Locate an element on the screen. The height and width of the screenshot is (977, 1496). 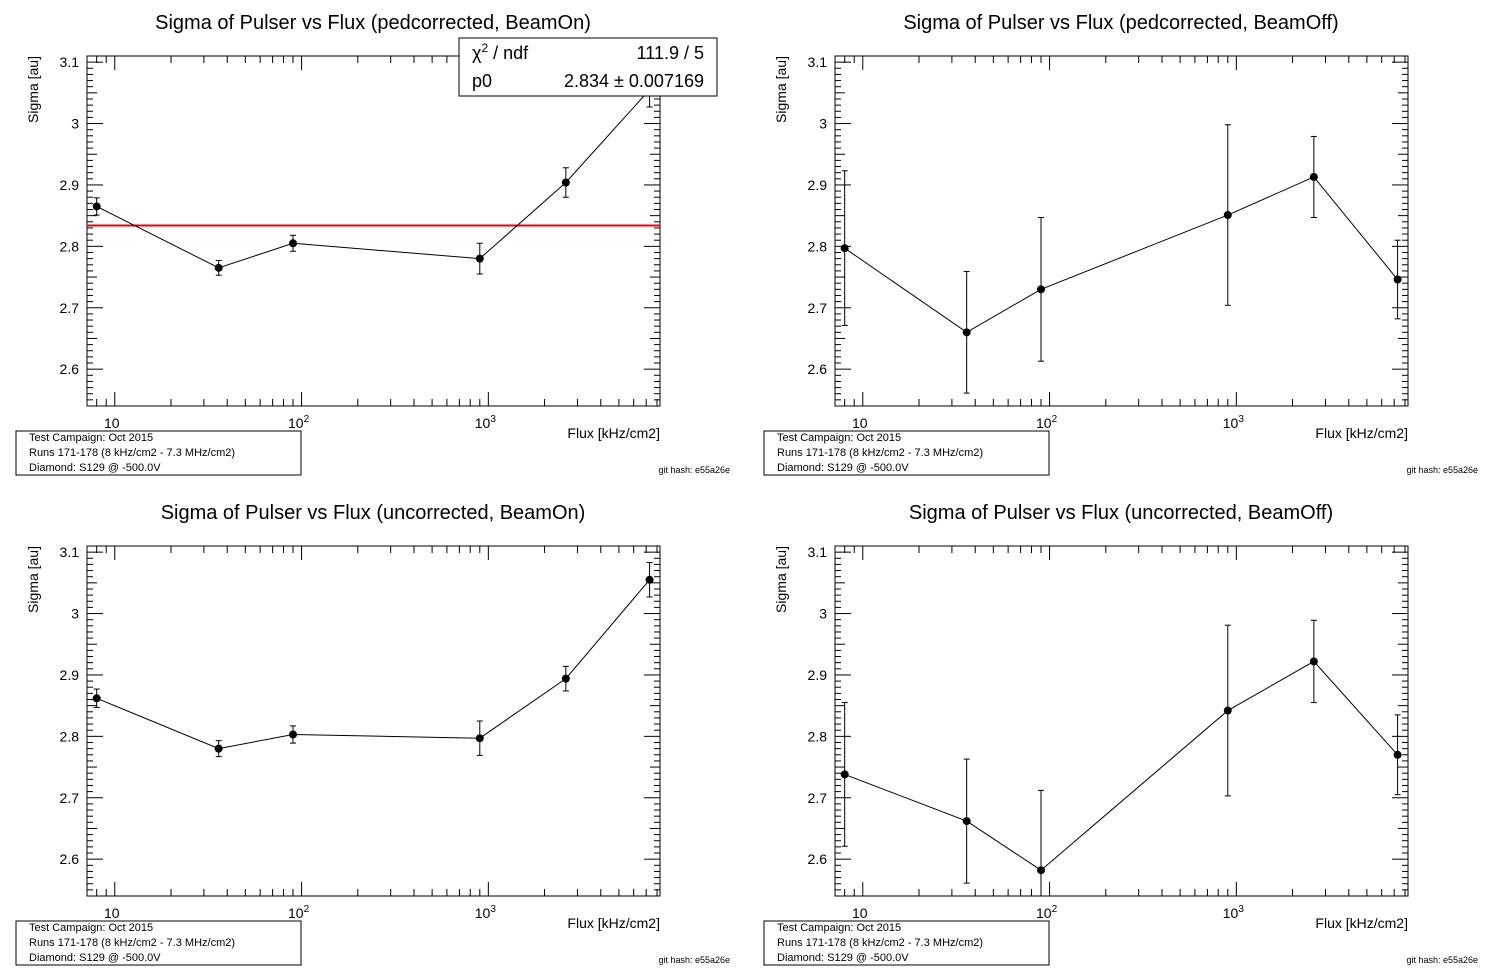
fit-p0-label: p0 is located at coordinates (482, 81).